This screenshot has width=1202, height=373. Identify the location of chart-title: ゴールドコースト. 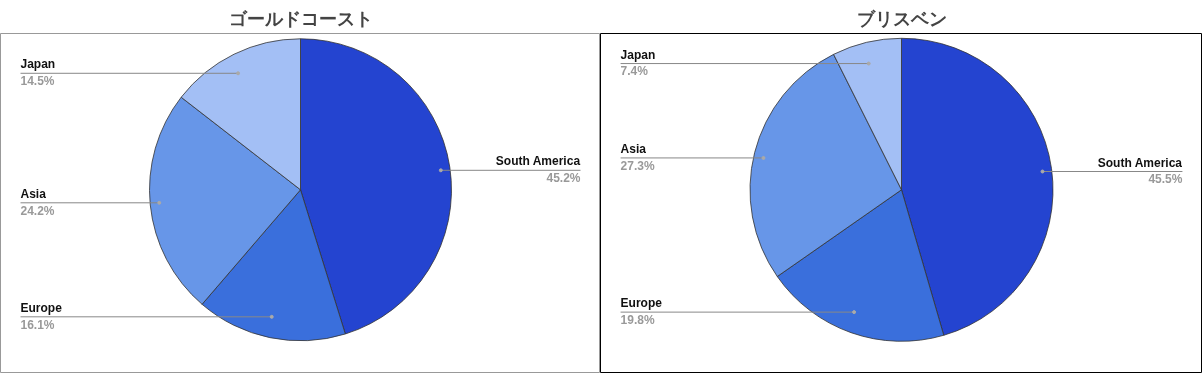
(300, 18).